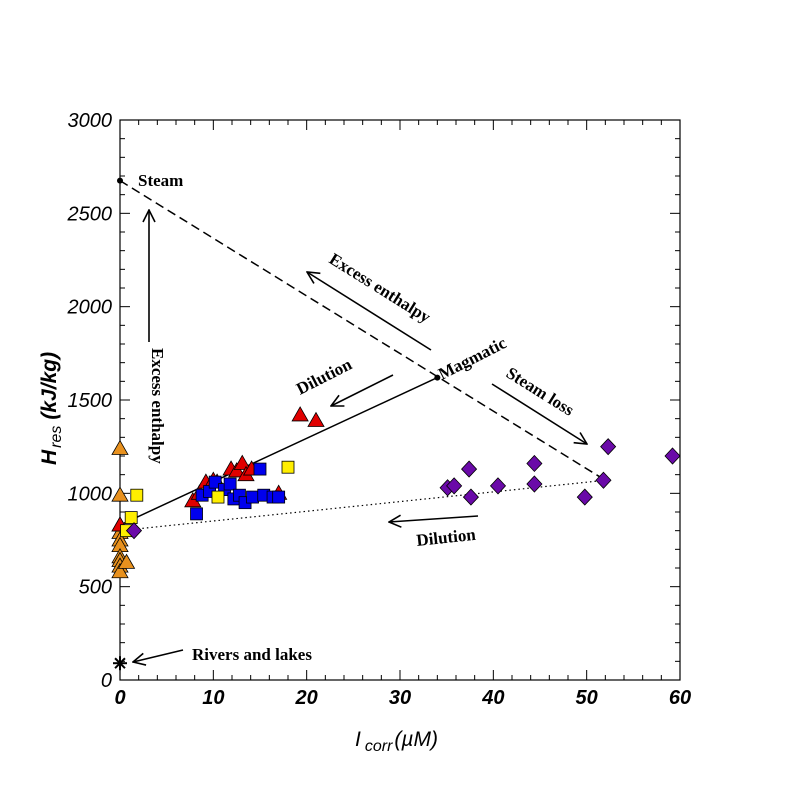 The width and height of the screenshot is (800, 800). I want to click on label-dilution-upper: Dilution, so click(324, 376).